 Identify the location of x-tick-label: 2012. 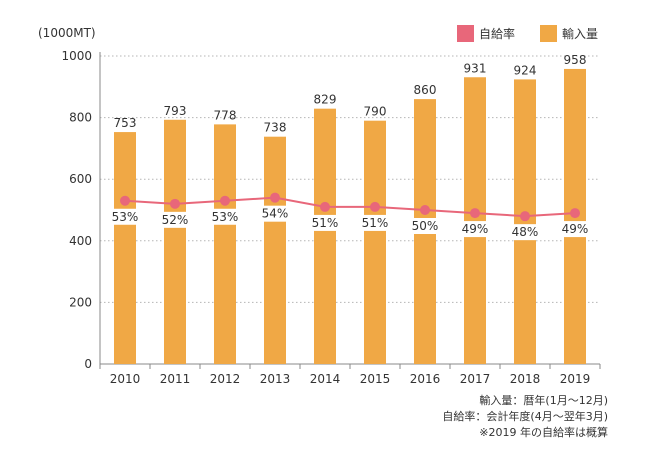
(225, 379).